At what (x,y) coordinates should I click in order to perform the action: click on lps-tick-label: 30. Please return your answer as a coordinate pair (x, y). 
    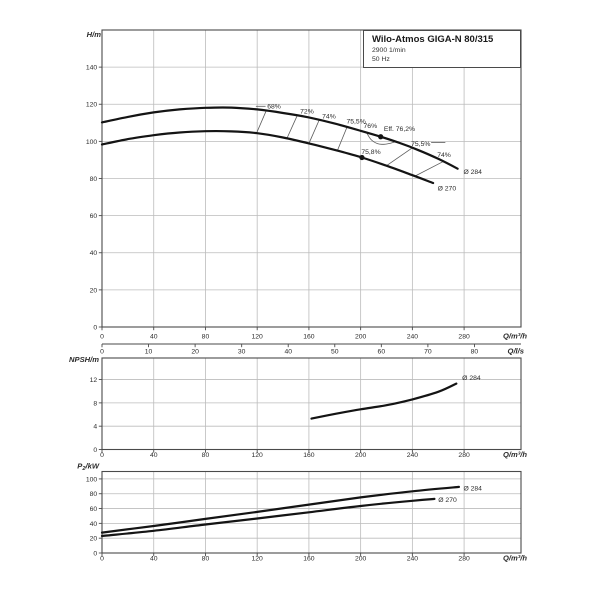
    Looking at the image, I should click on (242, 352).